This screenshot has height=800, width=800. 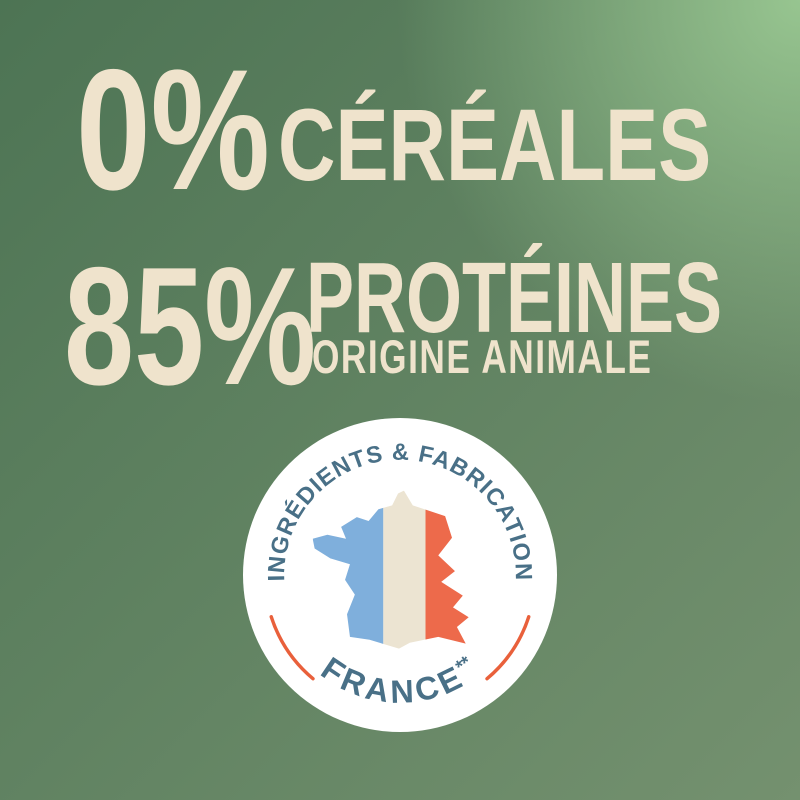 I want to click on claim-proteines-sublabel: ORIGINE ANIMALE, so click(x=482, y=356).